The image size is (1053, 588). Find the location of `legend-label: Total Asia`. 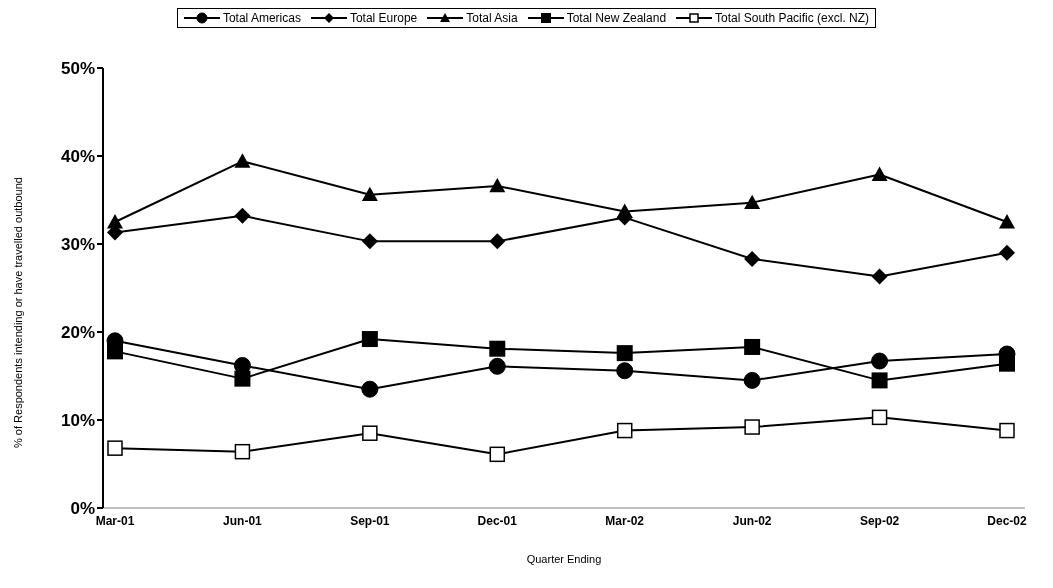

legend-label: Total Asia is located at coordinates (492, 18).